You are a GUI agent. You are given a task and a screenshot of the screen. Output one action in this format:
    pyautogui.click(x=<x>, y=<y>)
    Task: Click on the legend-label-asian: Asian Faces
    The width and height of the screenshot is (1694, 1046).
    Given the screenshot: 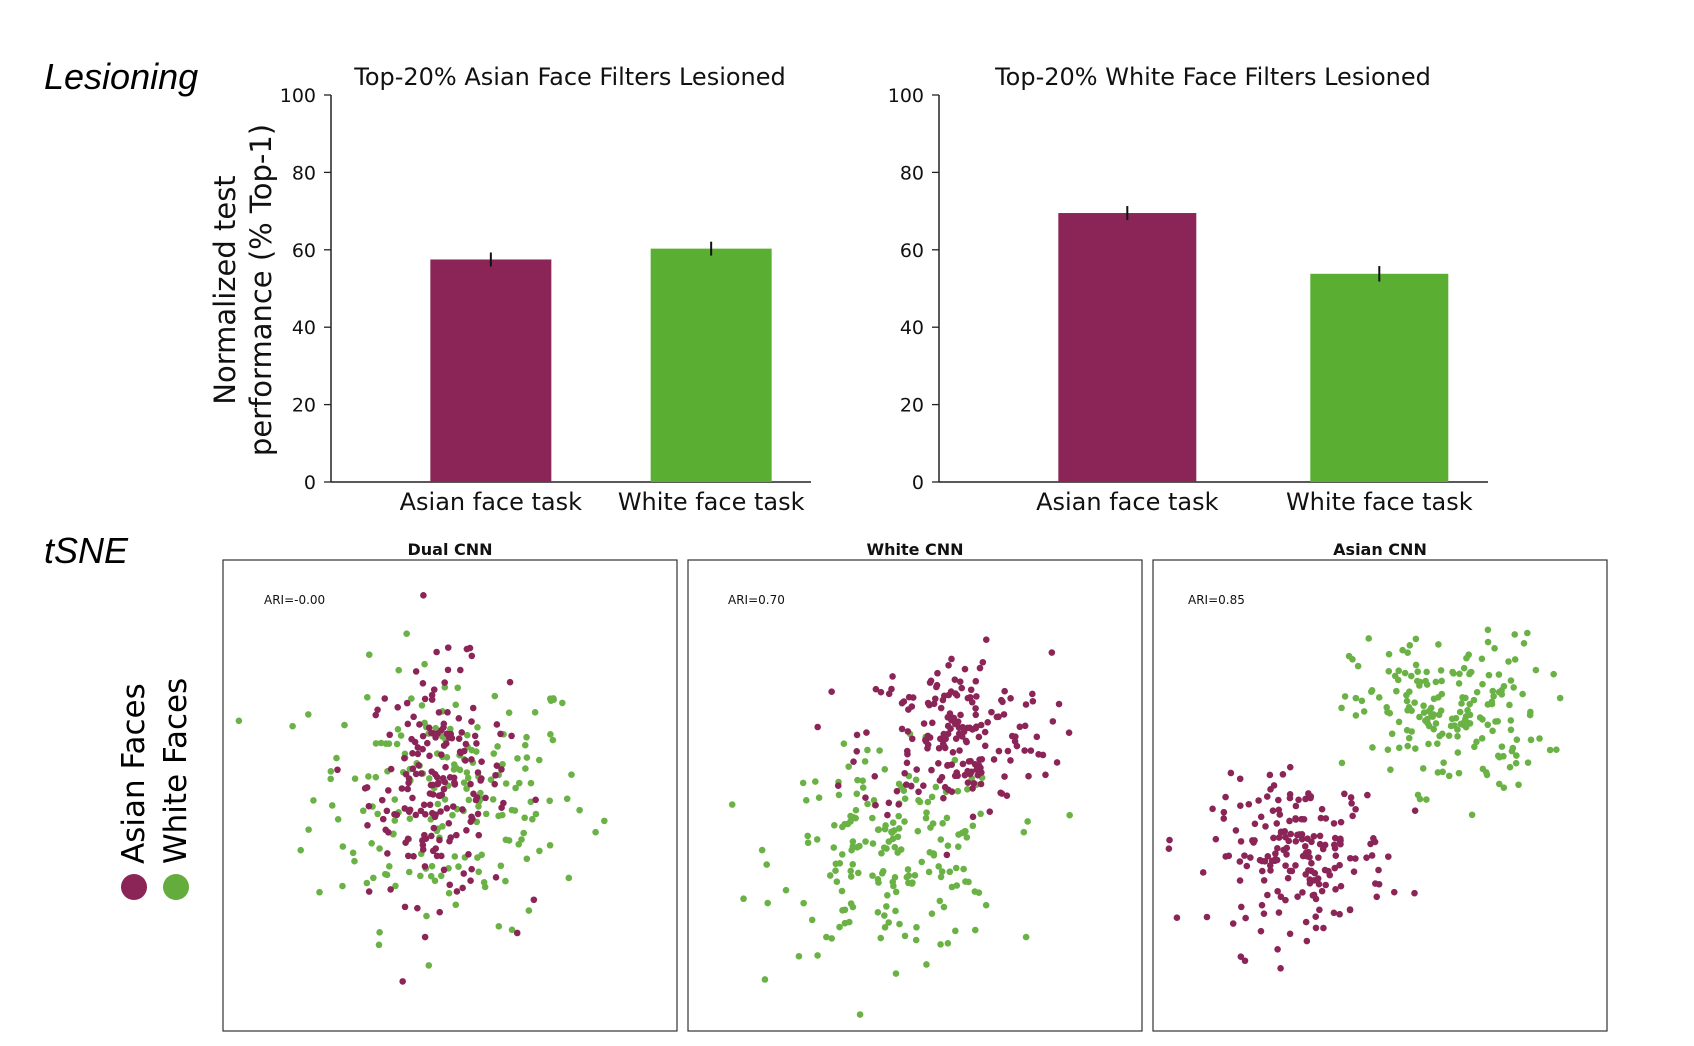 What is the action you would take?
    pyautogui.click(x=134, y=773)
    